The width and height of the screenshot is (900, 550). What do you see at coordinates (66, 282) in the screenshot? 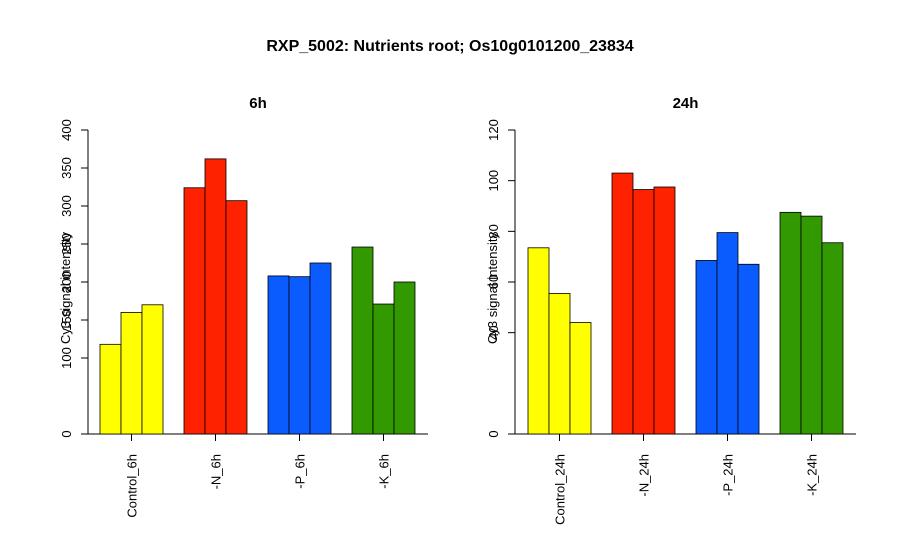
I see `y-tick-label: 200` at bounding box center [66, 282].